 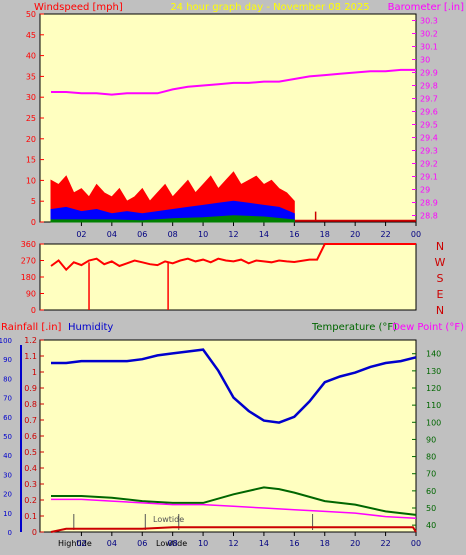 What do you see at coordinates (30, 468) in the screenshot?
I see `rain-y-tick-label: 0.4` at bounding box center [30, 468].